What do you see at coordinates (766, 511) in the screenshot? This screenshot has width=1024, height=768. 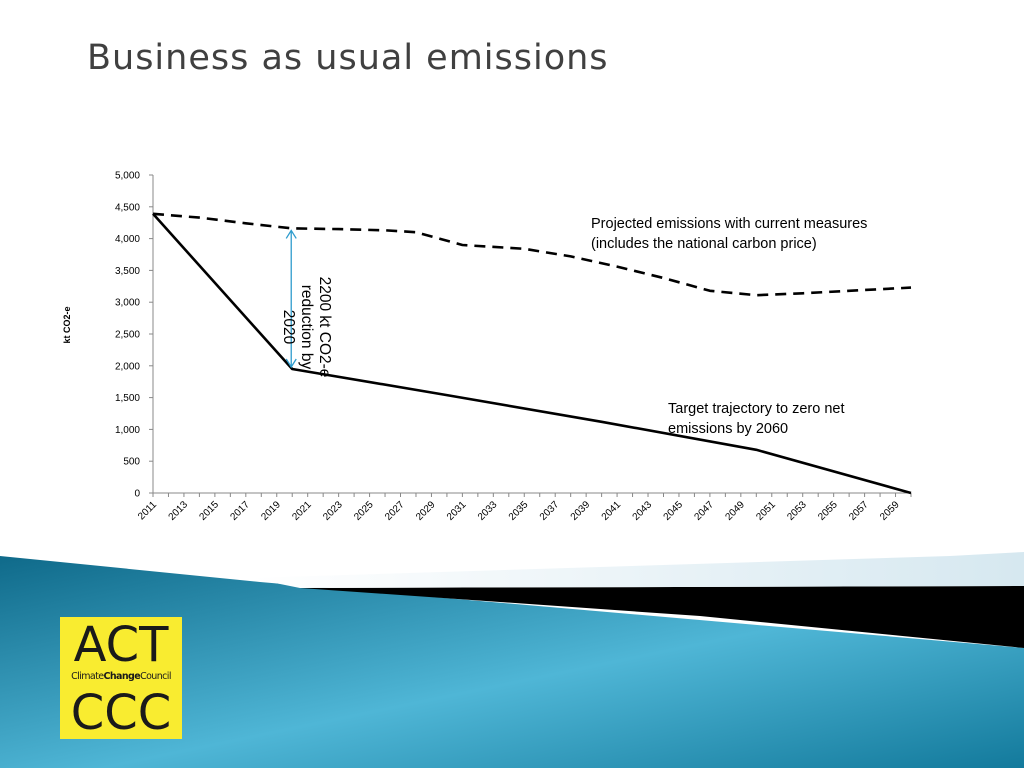 I see `x-tick-label: 2051` at bounding box center [766, 511].